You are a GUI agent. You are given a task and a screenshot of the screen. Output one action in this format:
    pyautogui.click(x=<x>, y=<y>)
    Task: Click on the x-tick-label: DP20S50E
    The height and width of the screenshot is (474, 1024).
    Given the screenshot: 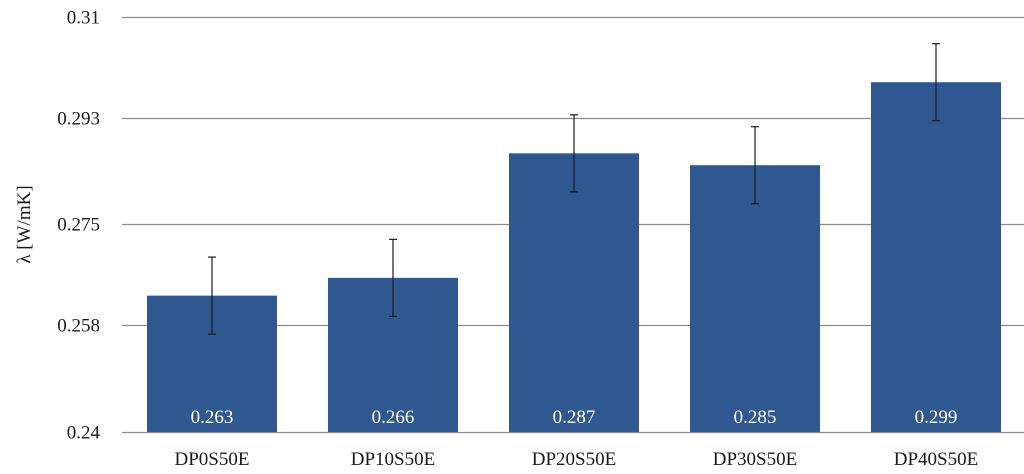 What is the action you would take?
    pyautogui.click(x=574, y=459)
    